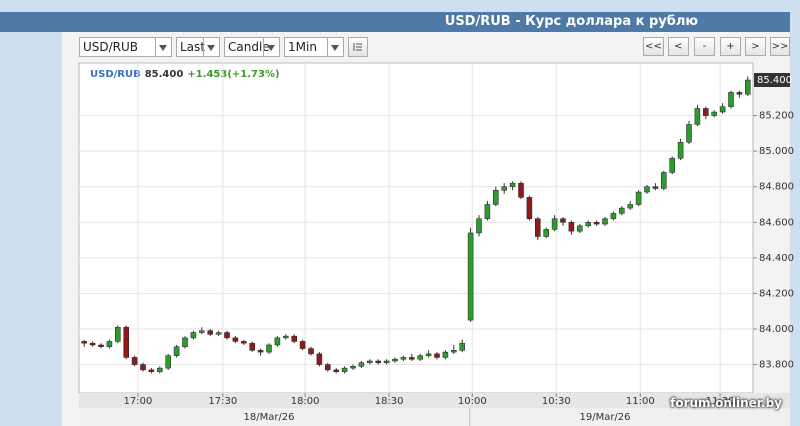 This screenshot has width=800, height=426. I want to click on nav-button: >, so click(755, 46).